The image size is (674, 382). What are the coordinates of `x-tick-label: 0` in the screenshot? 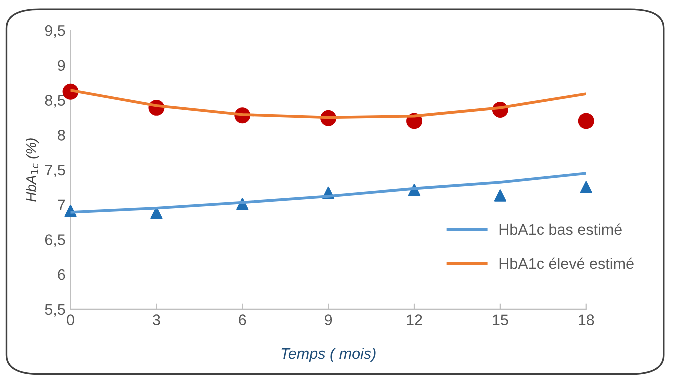 It's located at (70, 320).